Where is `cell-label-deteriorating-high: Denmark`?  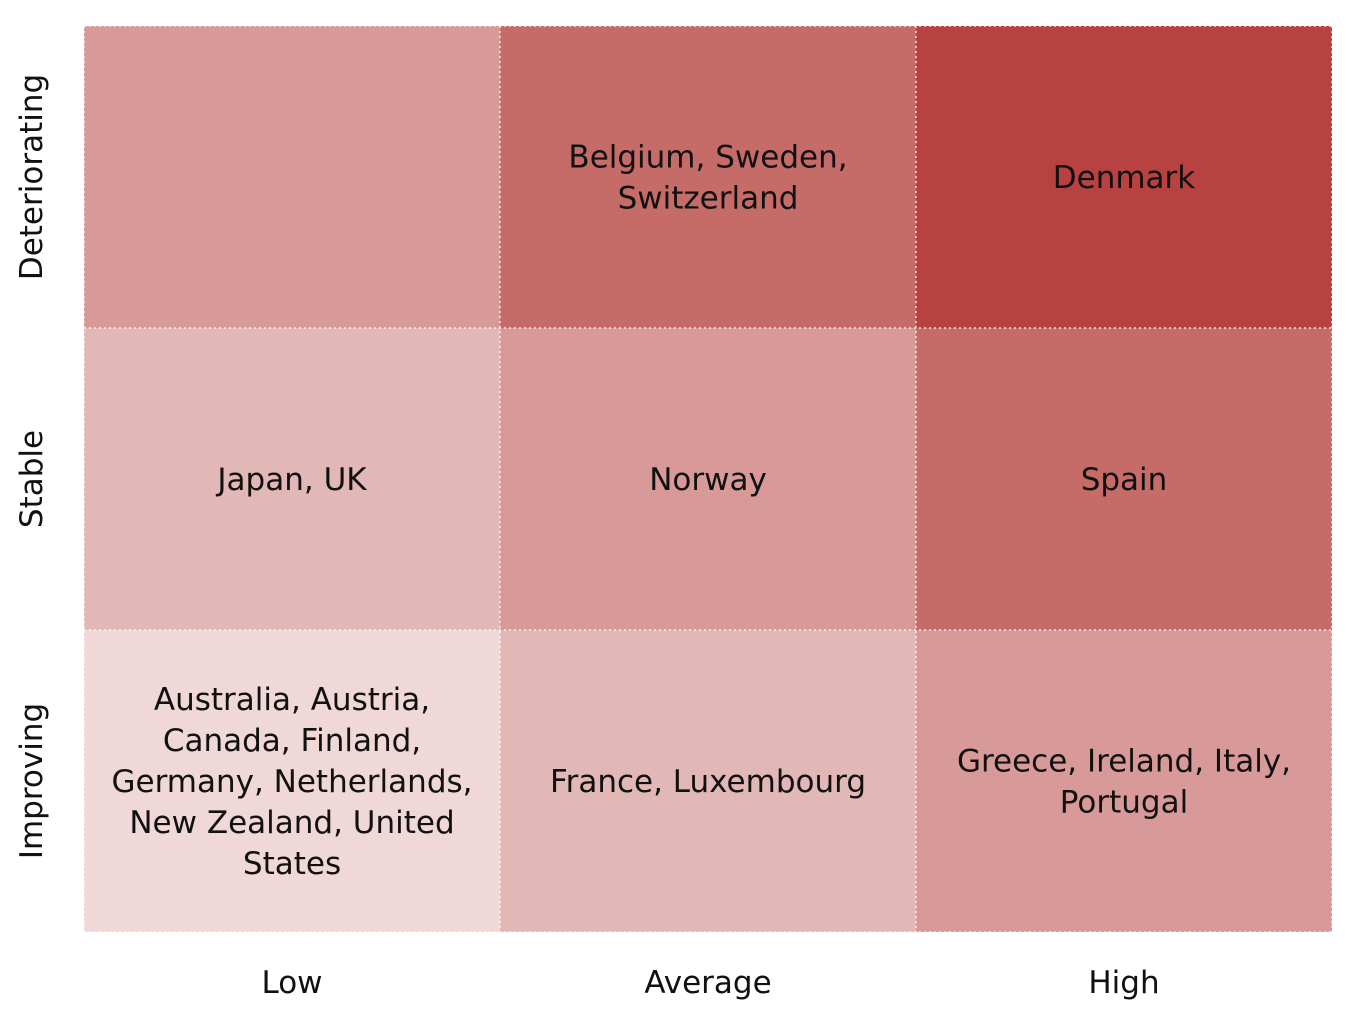
cell-label-deteriorating-high: Denmark is located at coordinates (1124, 178).